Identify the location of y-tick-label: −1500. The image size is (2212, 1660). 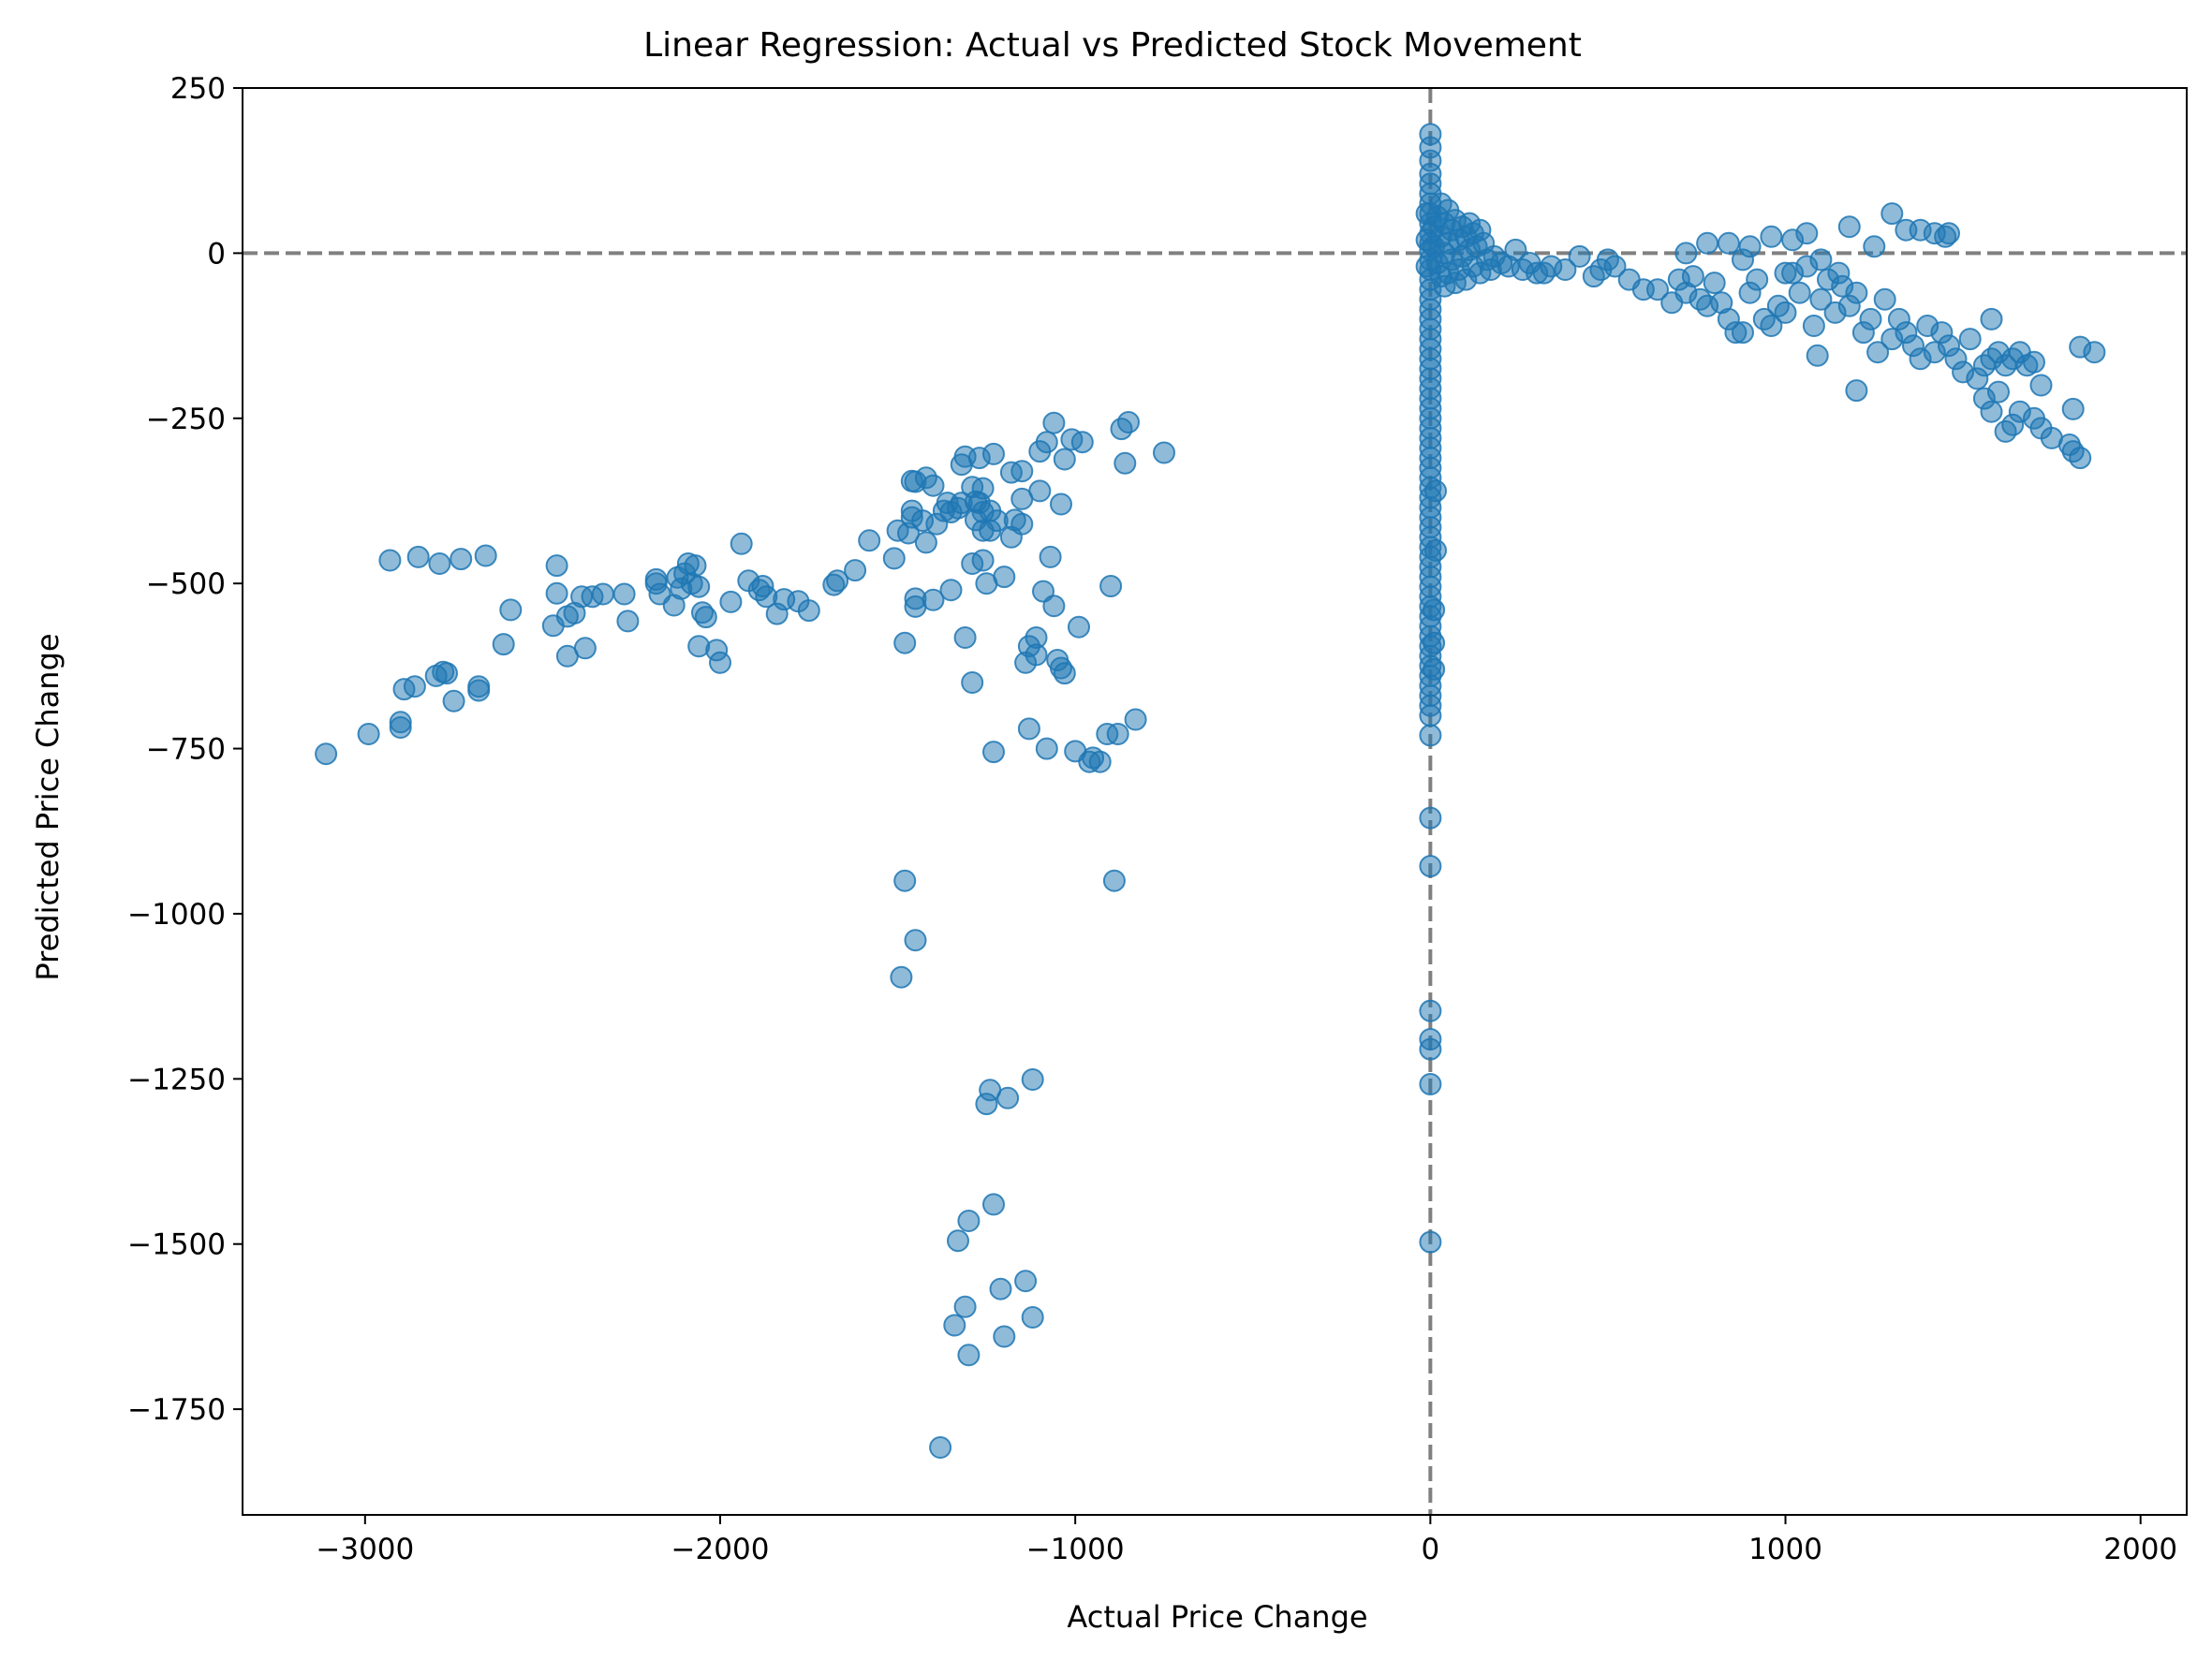
(177, 1245).